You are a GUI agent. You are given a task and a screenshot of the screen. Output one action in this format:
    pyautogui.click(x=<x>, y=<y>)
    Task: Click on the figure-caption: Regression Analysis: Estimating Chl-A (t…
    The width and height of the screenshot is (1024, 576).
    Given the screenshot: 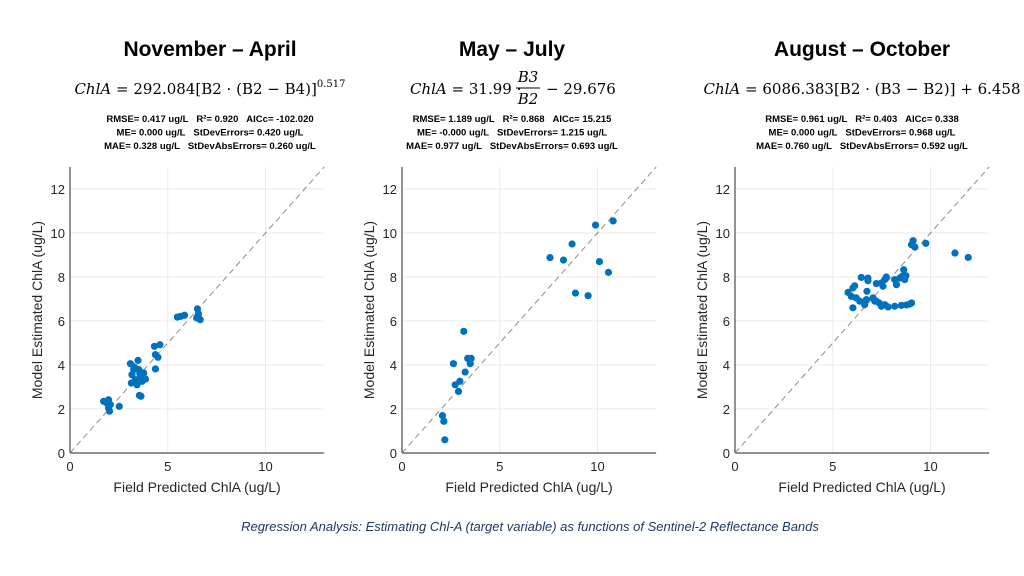 What is the action you would take?
    pyautogui.click(x=530, y=526)
    